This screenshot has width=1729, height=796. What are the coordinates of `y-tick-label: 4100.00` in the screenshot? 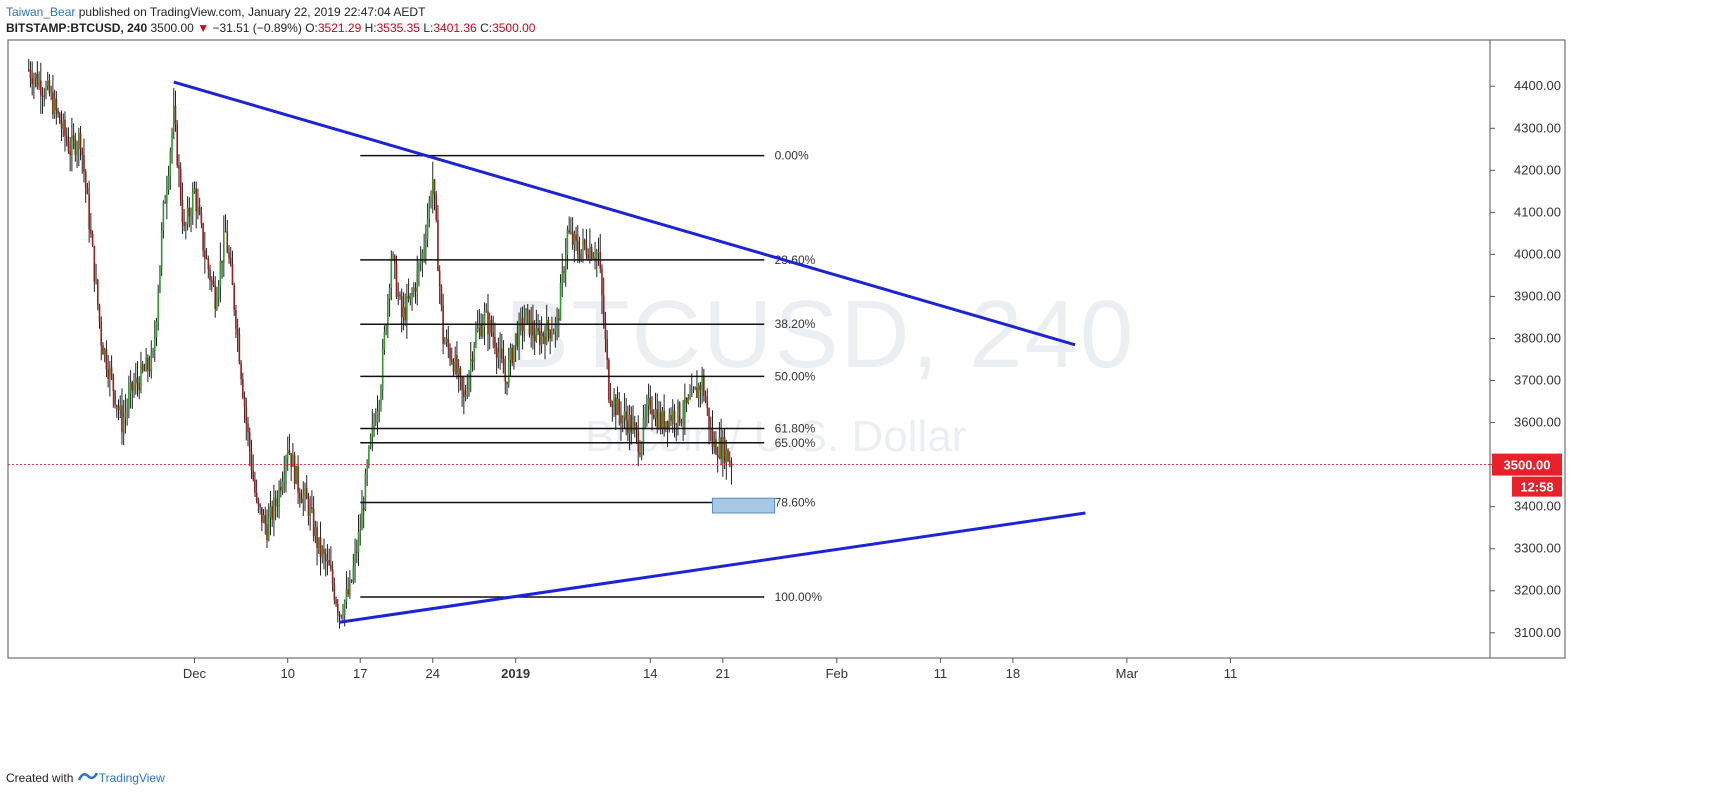 It's located at (1537, 211).